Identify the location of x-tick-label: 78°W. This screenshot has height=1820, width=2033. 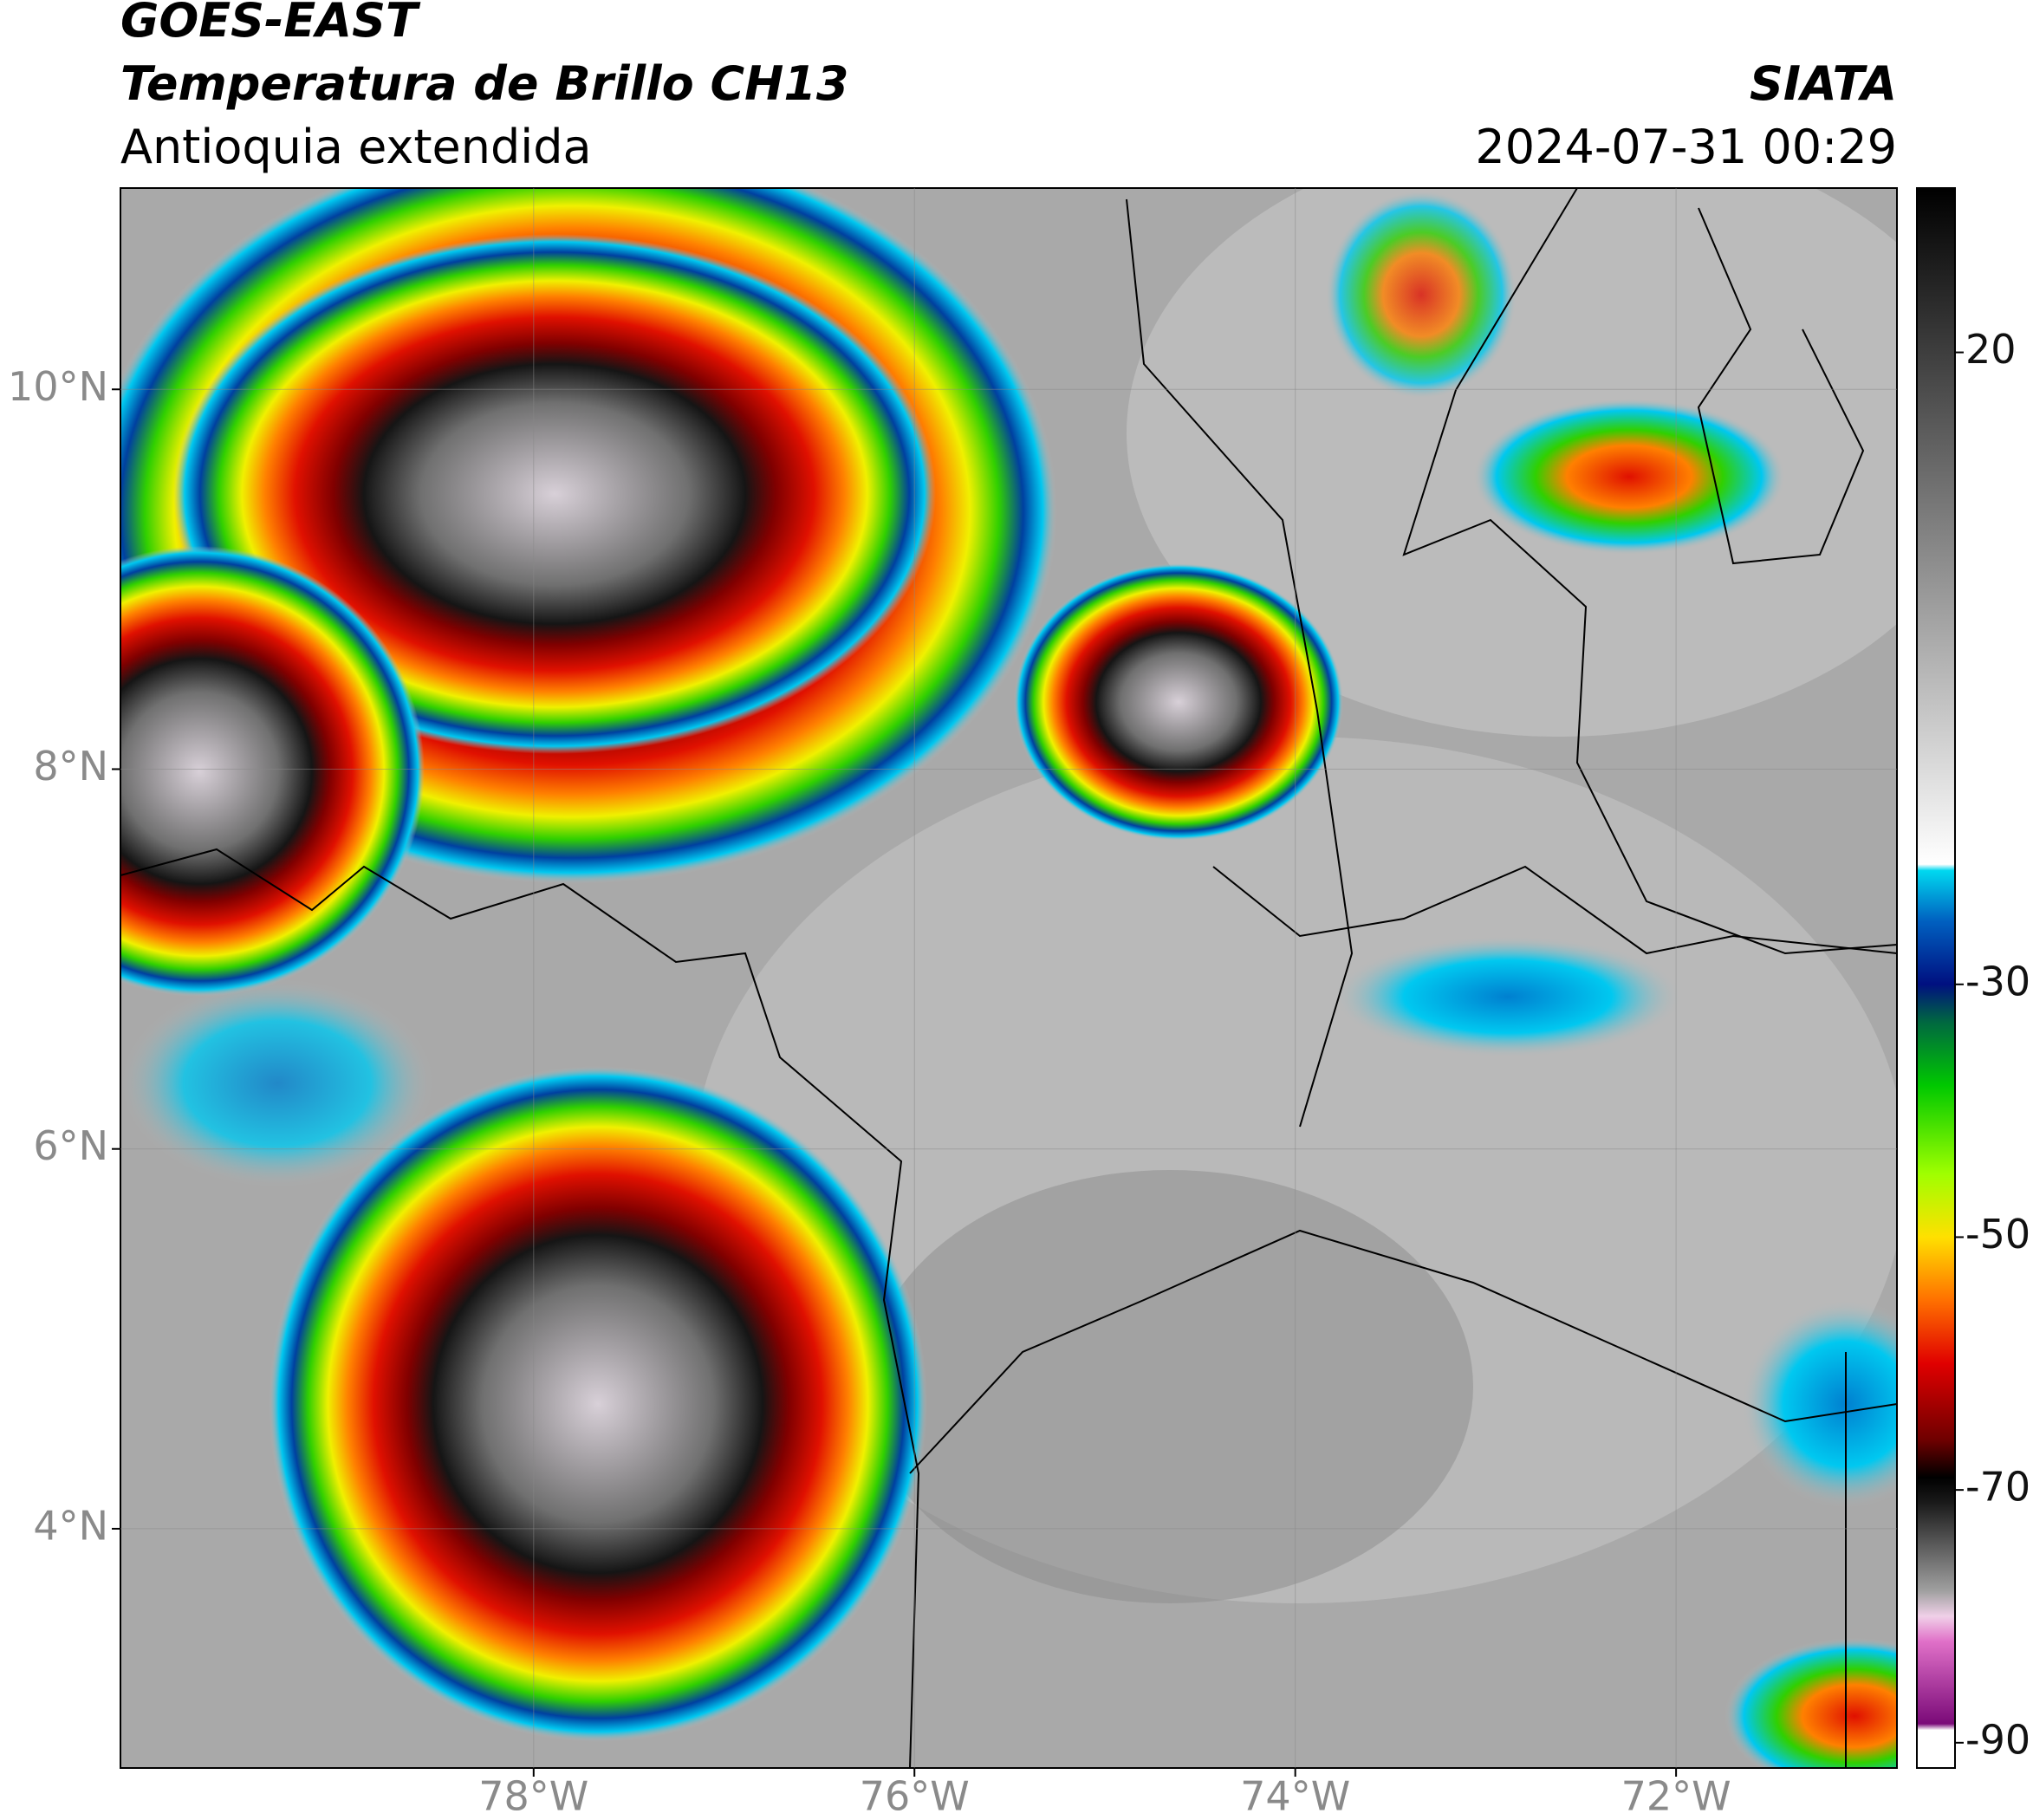
(533, 1796).